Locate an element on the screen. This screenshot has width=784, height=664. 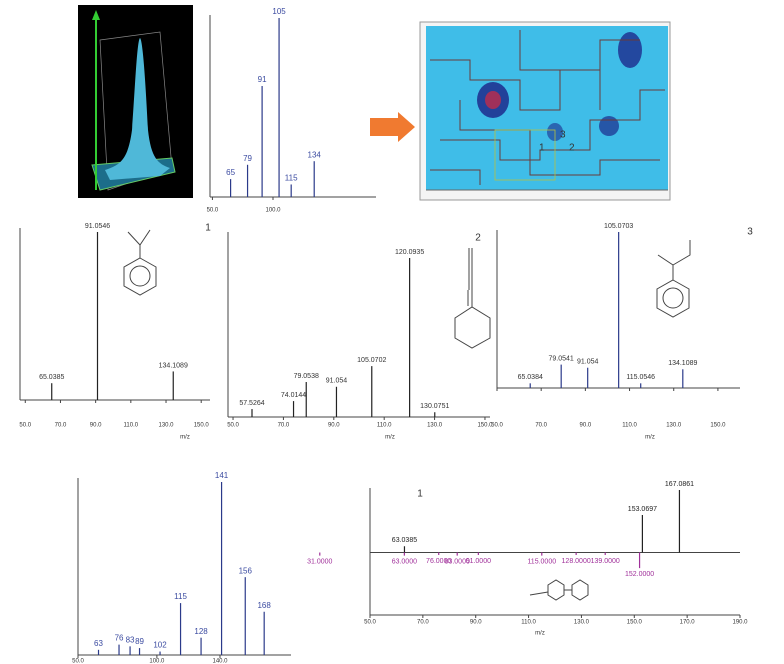
peak-label: 91 is located at coordinates (262, 79).